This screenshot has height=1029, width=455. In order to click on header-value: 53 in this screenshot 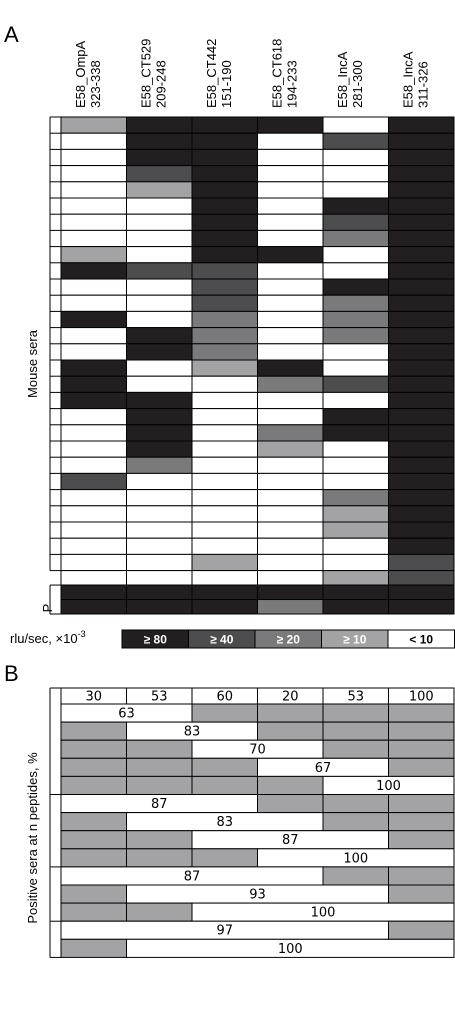, I will do `click(355, 697)`.